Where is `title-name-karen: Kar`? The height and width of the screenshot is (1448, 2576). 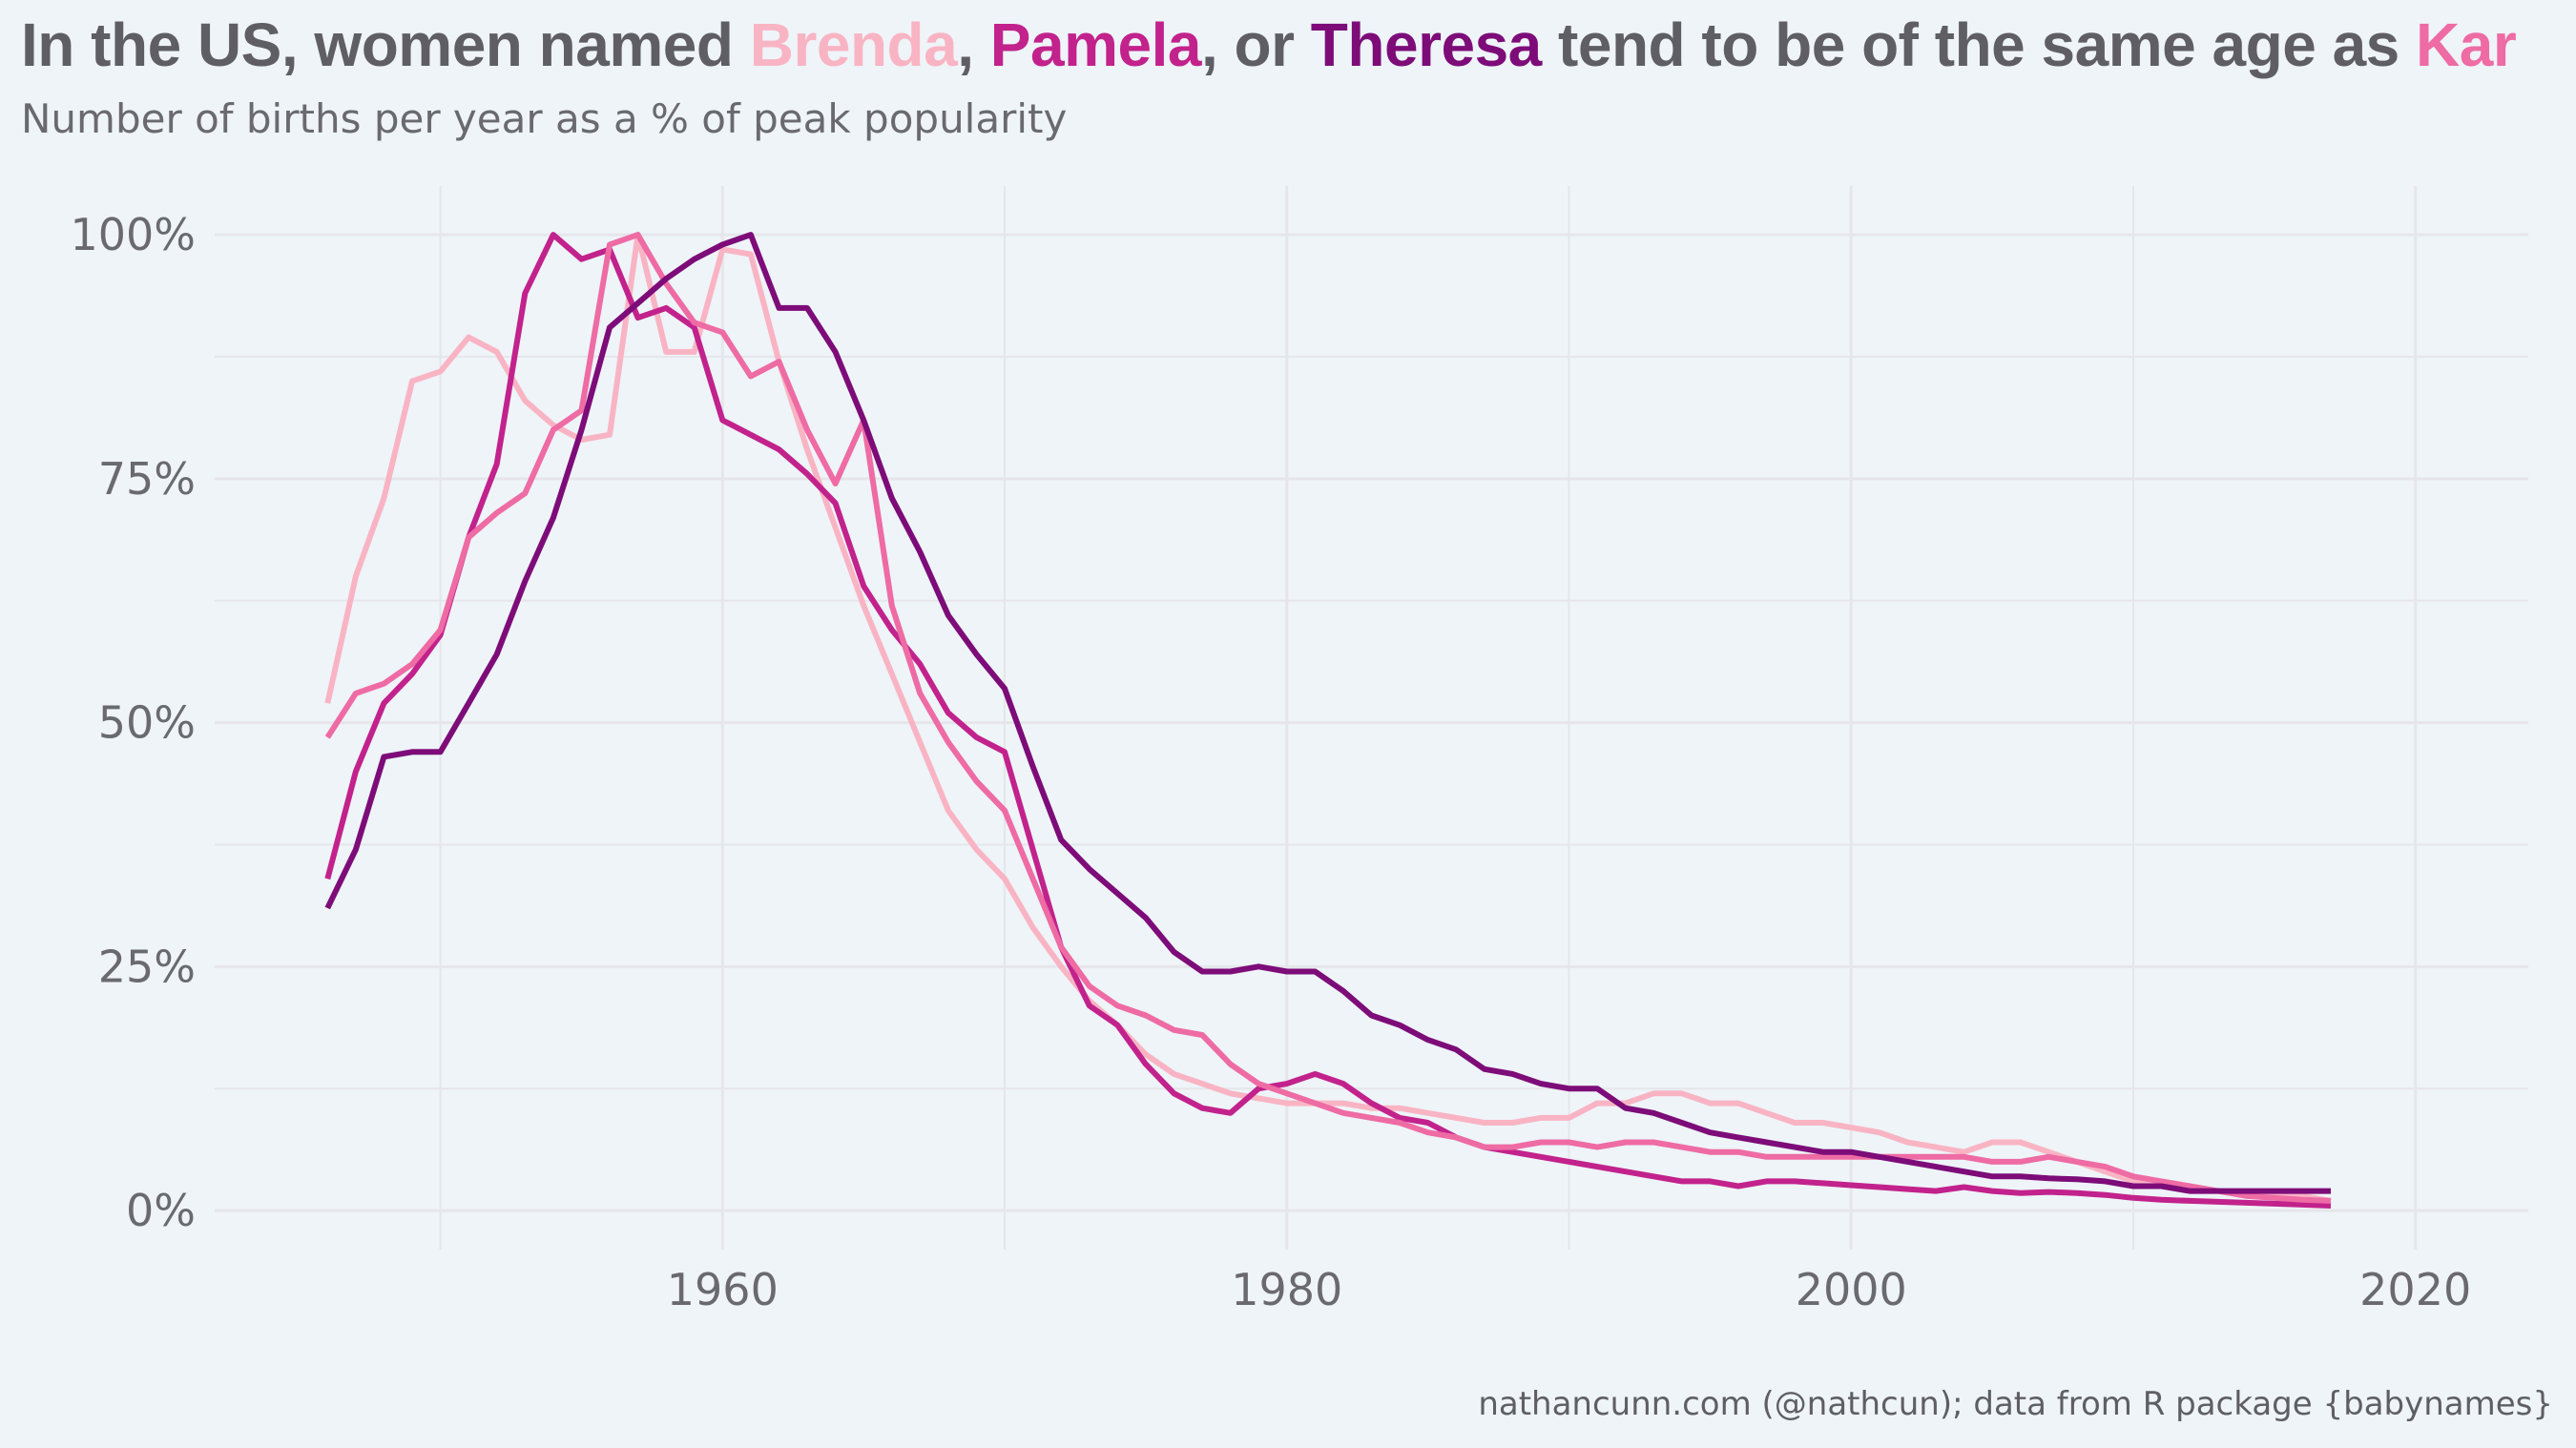
title-name-karen: Kar is located at coordinates (2466, 44).